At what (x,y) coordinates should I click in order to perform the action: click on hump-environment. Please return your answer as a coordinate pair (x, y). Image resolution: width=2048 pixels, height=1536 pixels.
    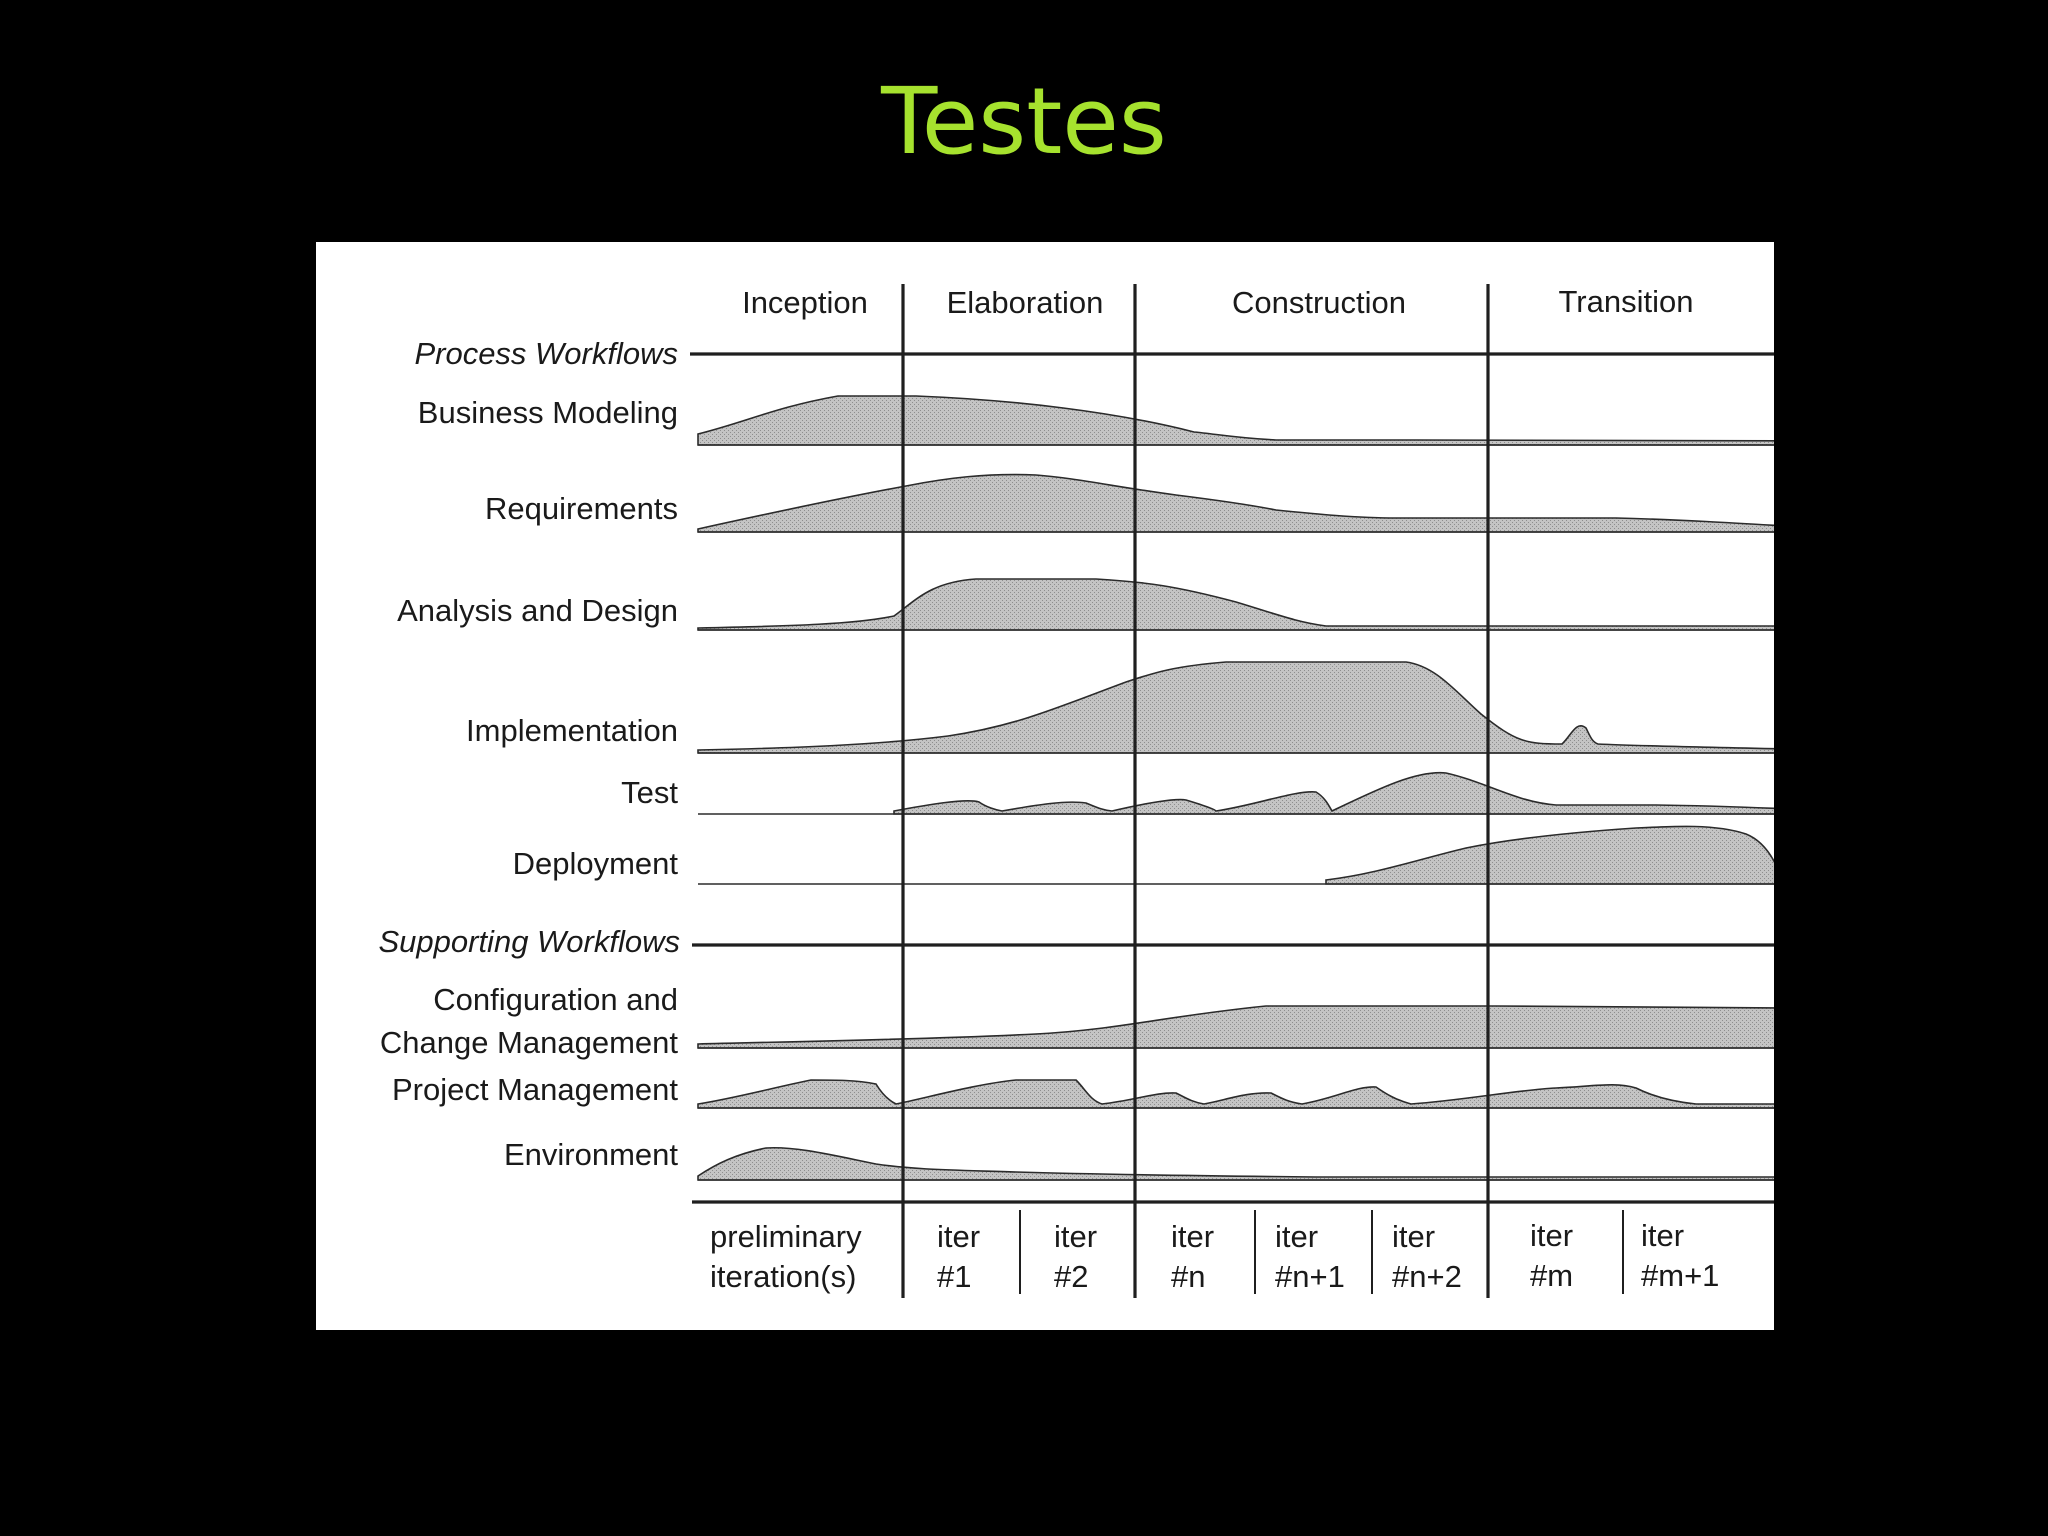
    Looking at the image, I should click on (1235, 1163).